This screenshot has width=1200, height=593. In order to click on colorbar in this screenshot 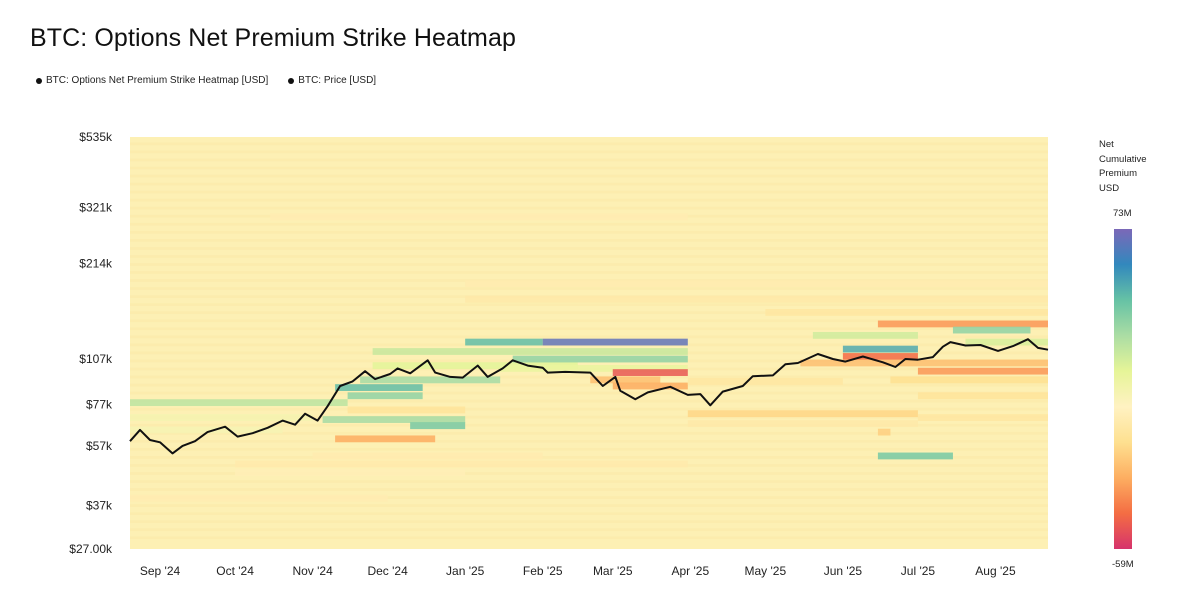, I will do `click(1123, 389)`.